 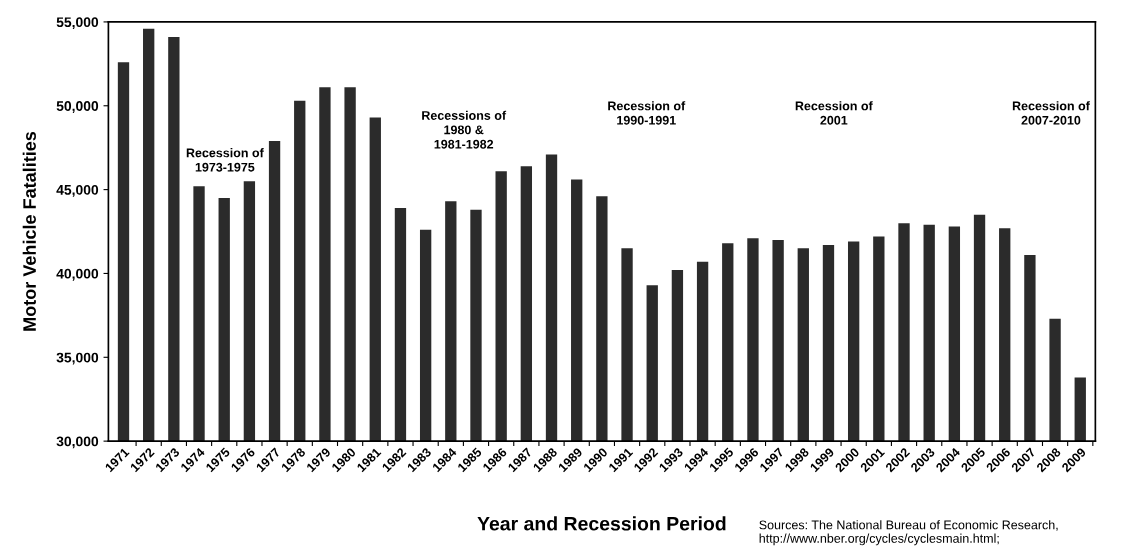 I want to click on source-note: Sources: The National Bureau of Economic Research, http://www.nber.org/cycles/cyclesmain.html;, so click(x=908, y=533).